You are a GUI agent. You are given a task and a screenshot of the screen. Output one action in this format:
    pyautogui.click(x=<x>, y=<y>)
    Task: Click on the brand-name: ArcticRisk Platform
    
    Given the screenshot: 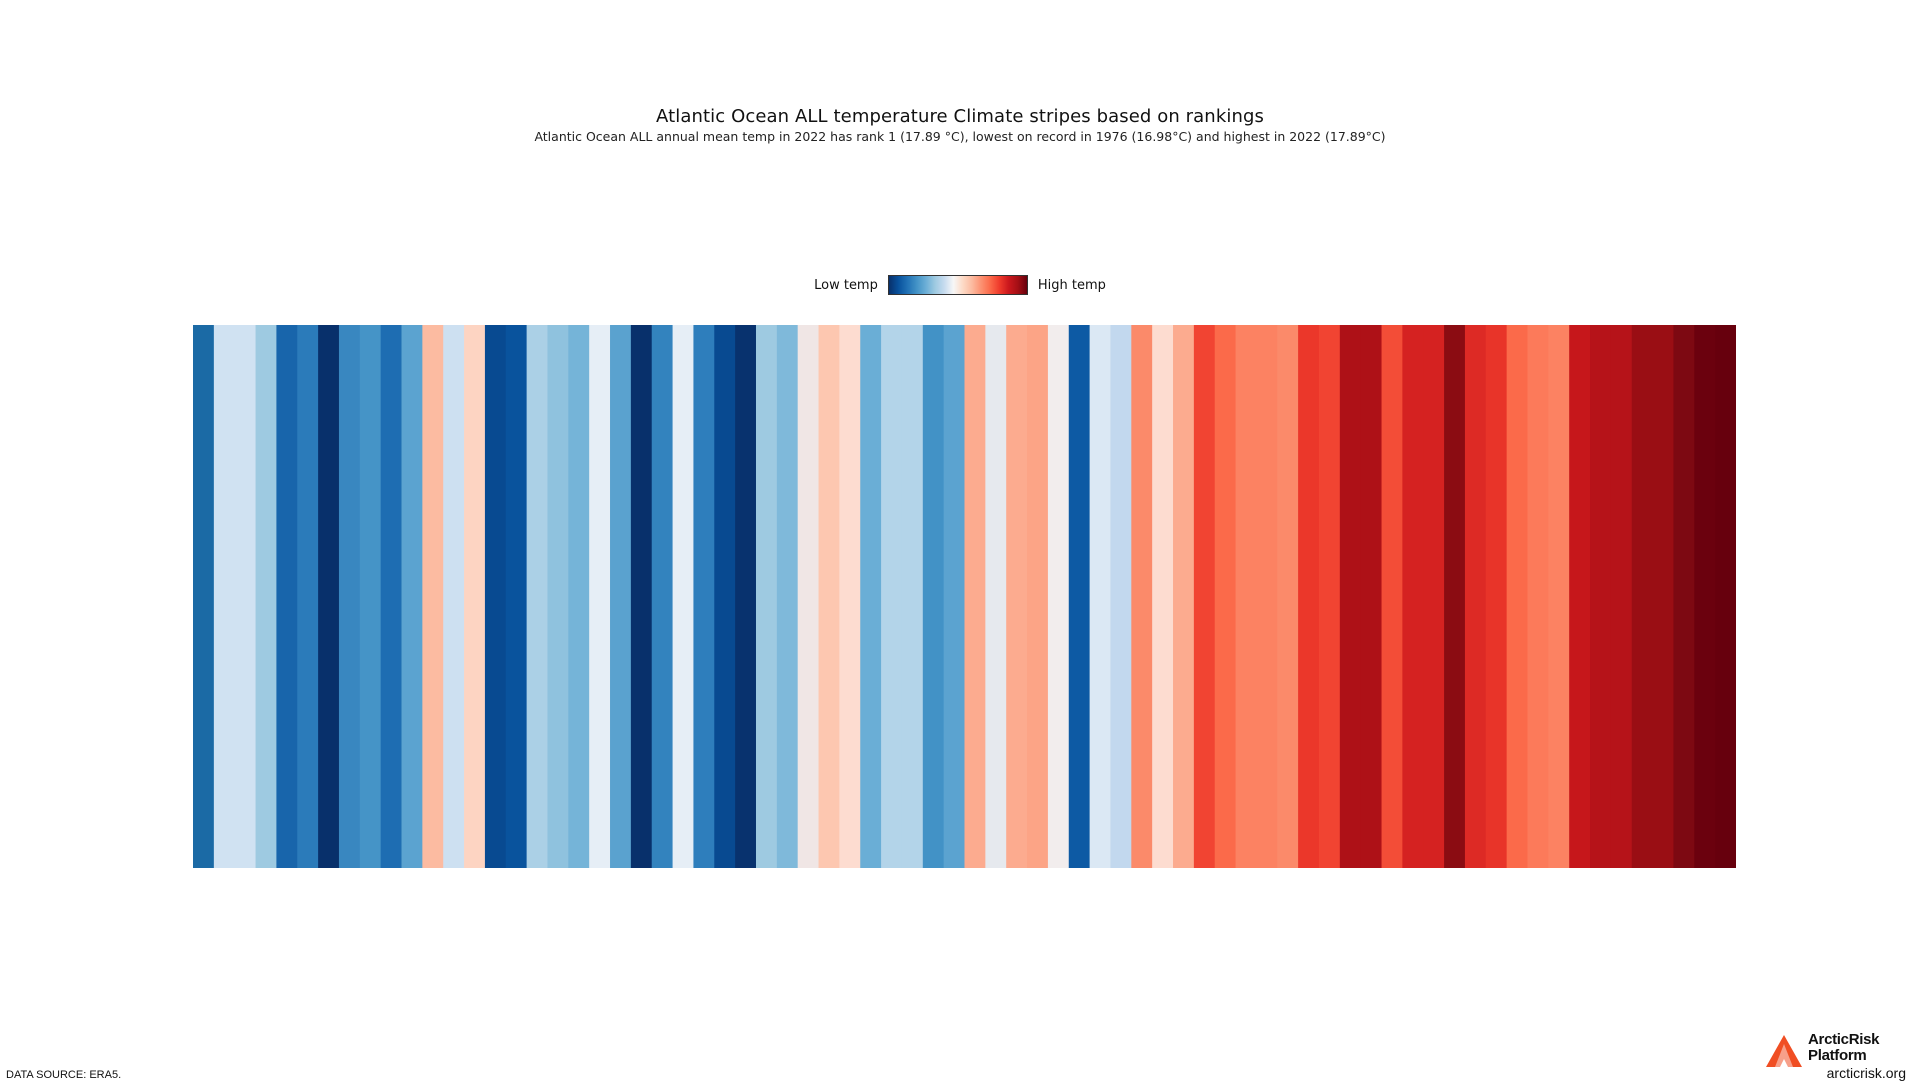 What is the action you would take?
    pyautogui.click(x=1844, y=1047)
    